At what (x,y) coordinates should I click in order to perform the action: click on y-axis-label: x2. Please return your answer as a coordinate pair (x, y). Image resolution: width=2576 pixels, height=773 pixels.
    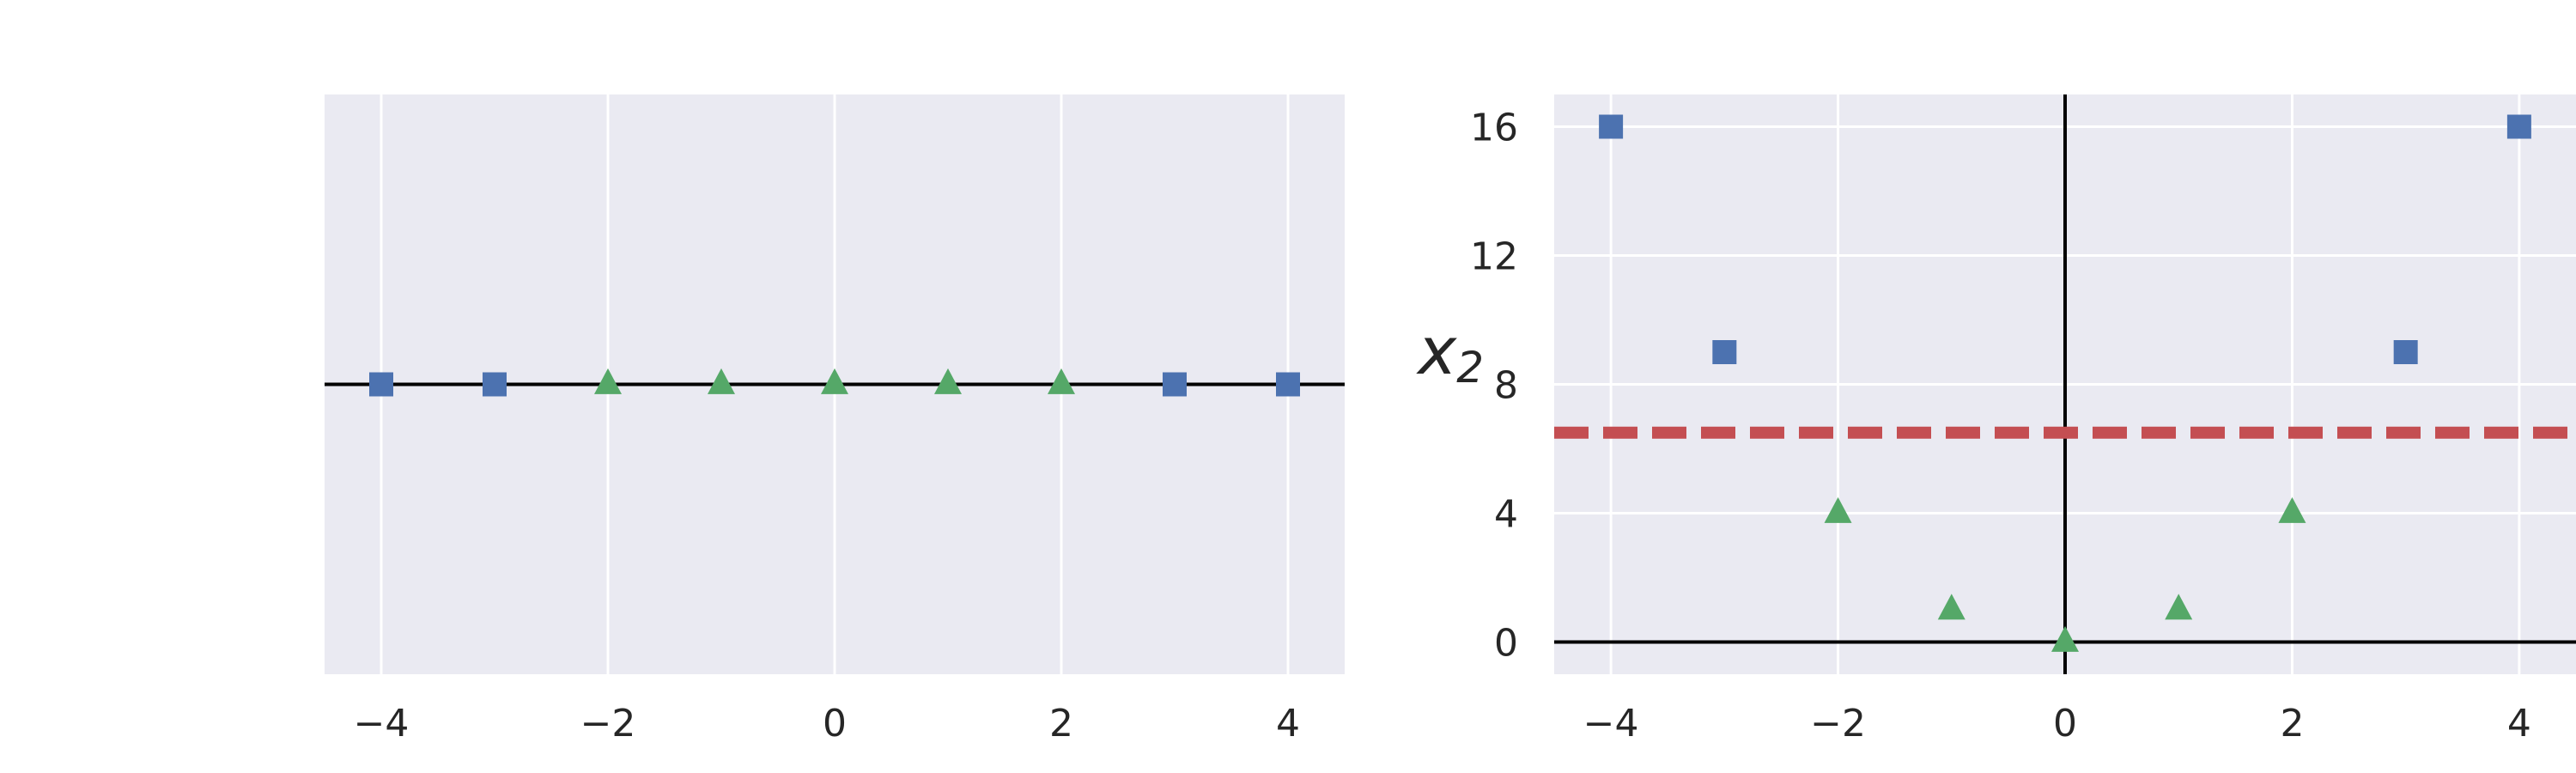
    Looking at the image, I should click on (1450, 353).